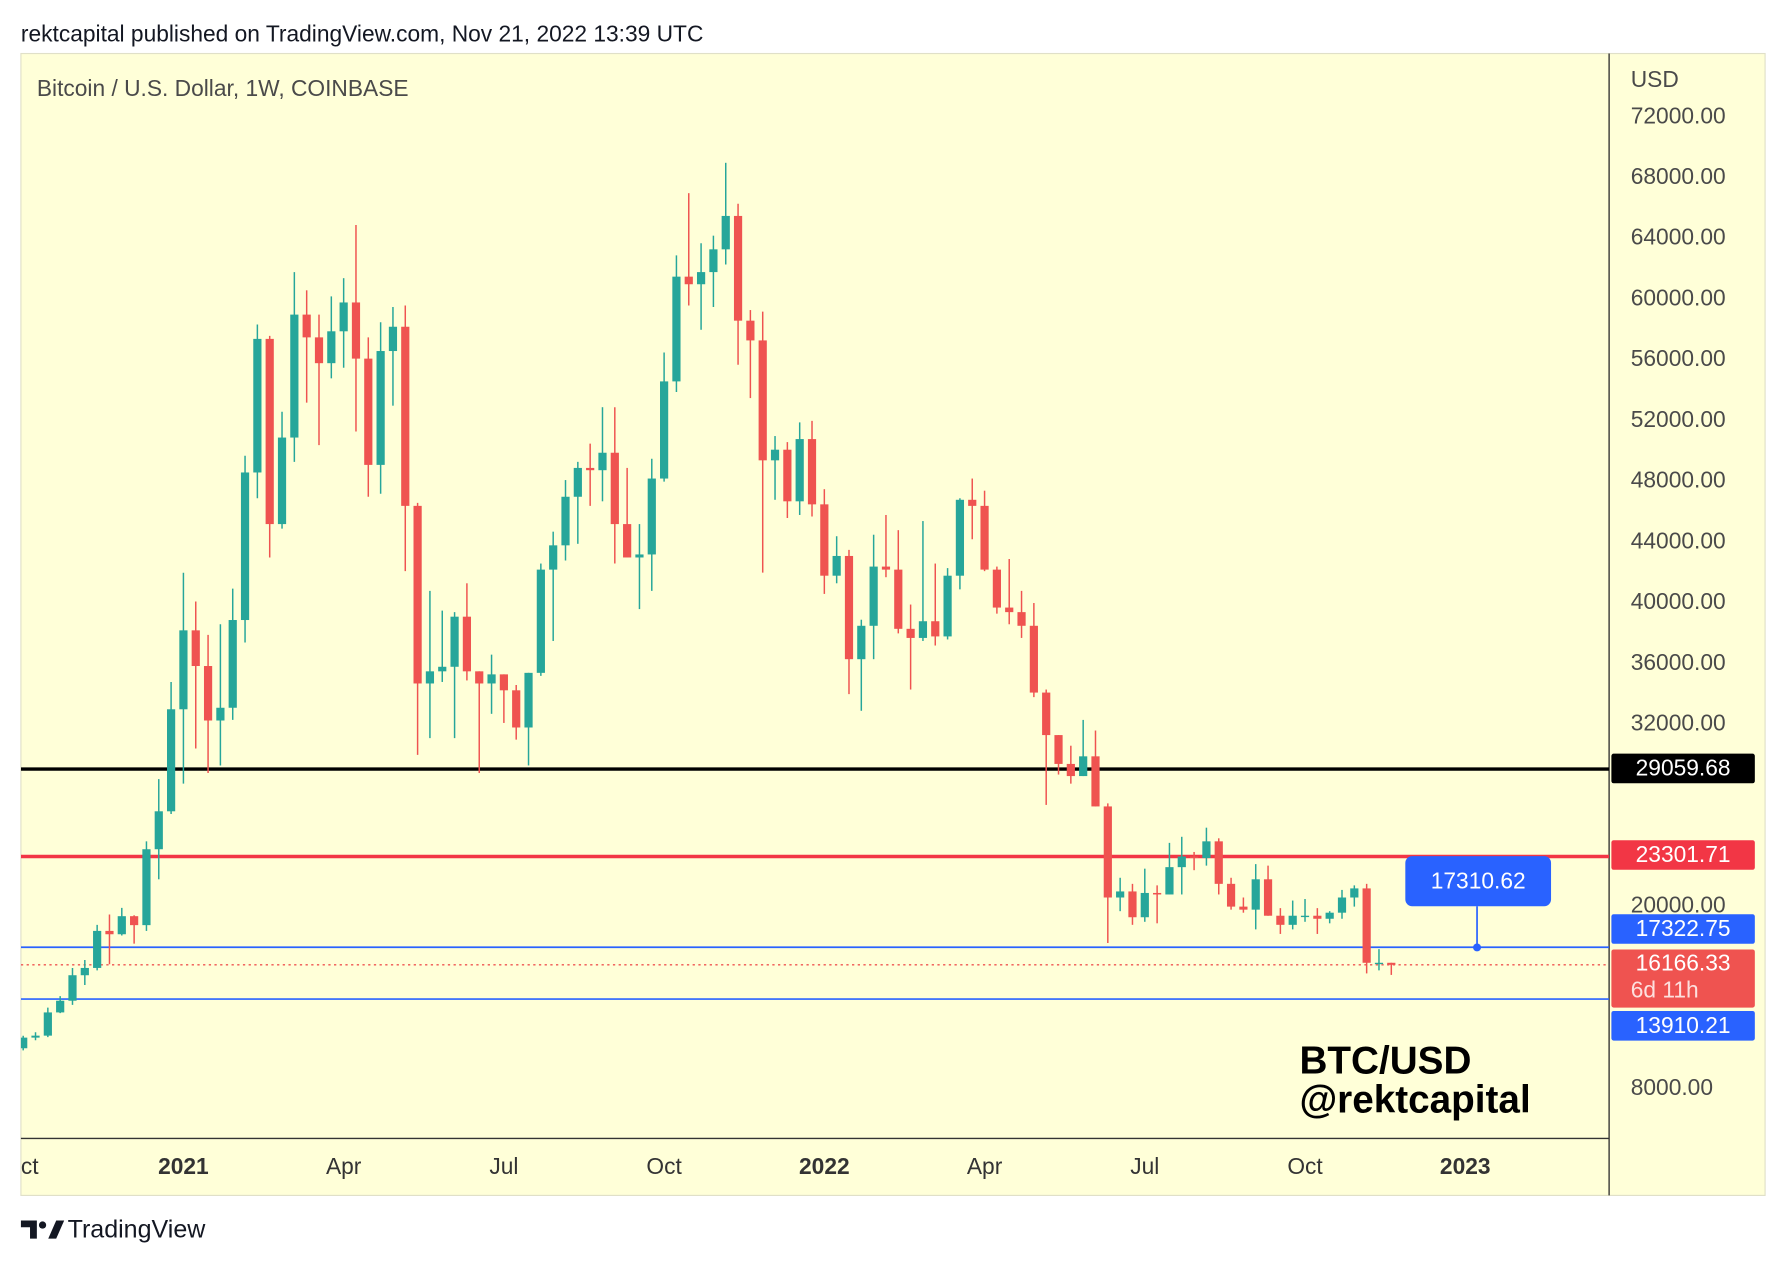  Describe the element at coordinates (183, 1166) in the screenshot. I see `x-tick-label: 2021` at that location.